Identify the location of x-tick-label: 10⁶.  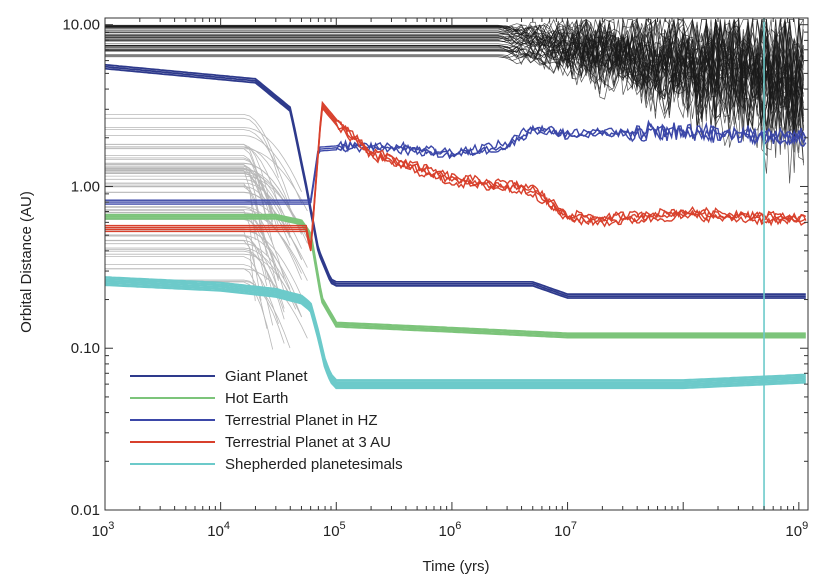
(450, 530).